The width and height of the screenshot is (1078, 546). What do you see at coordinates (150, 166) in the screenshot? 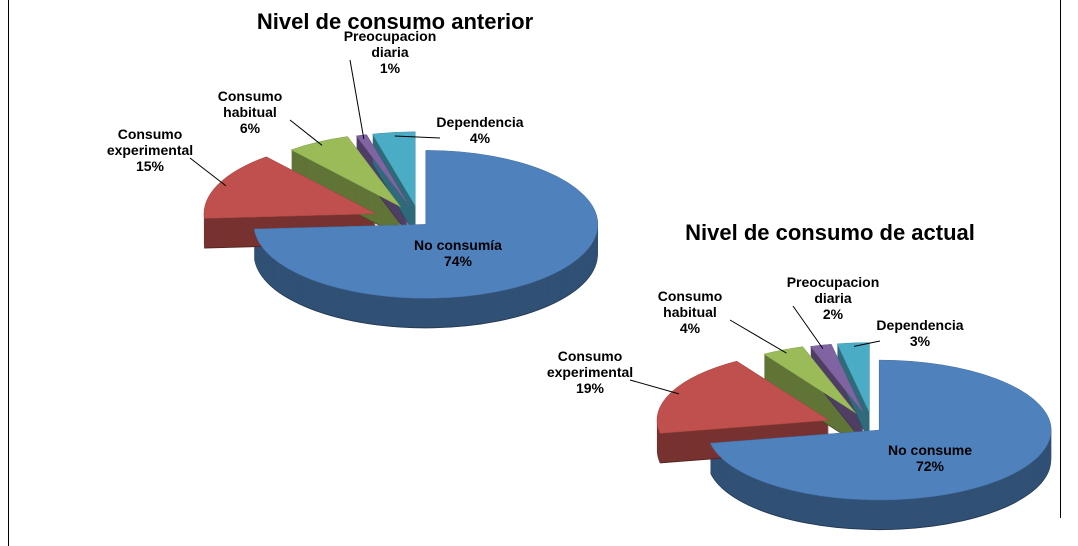
I see `data-label-value: 15%` at bounding box center [150, 166].